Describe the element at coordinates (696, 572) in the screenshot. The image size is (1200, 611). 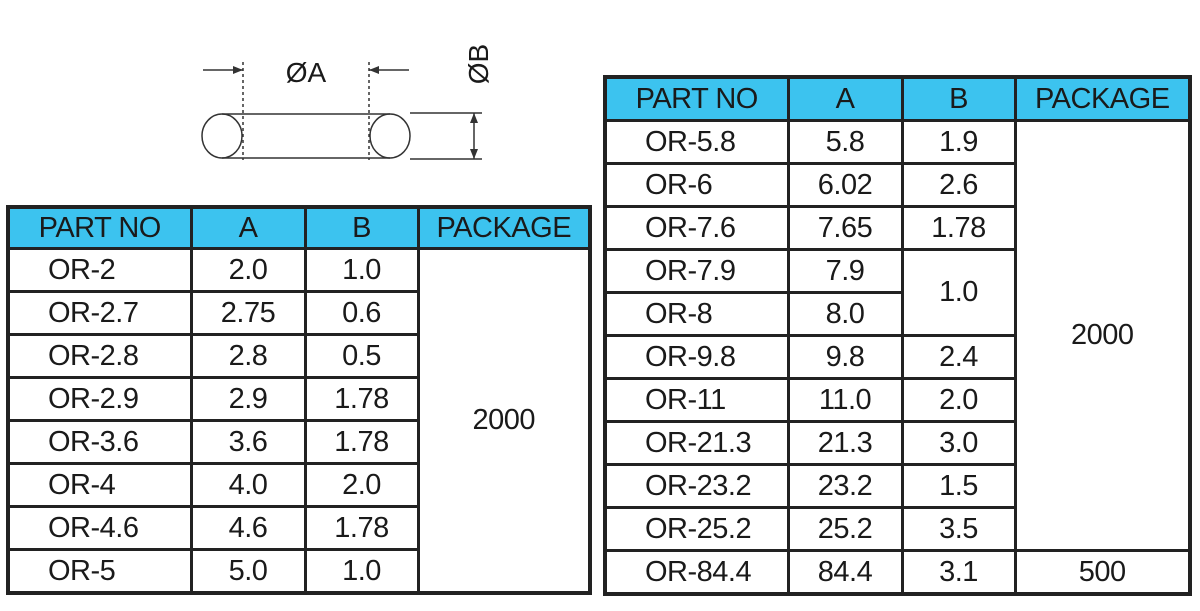
I see `part-no: OR-84.4` at that location.